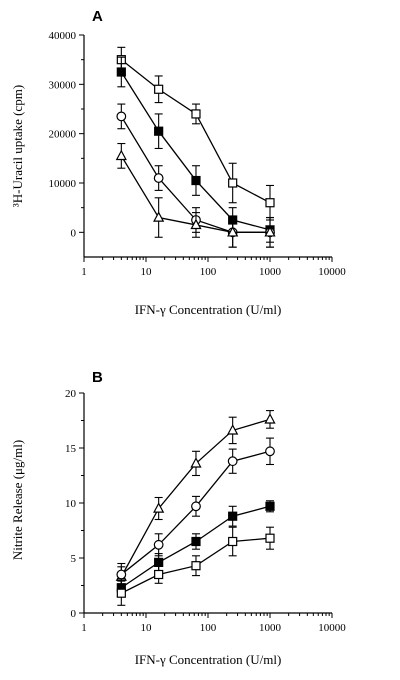 The width and height of the screenshot is (400, 680). I want to click on x-tick-label-a: 10, so click(147, 272).